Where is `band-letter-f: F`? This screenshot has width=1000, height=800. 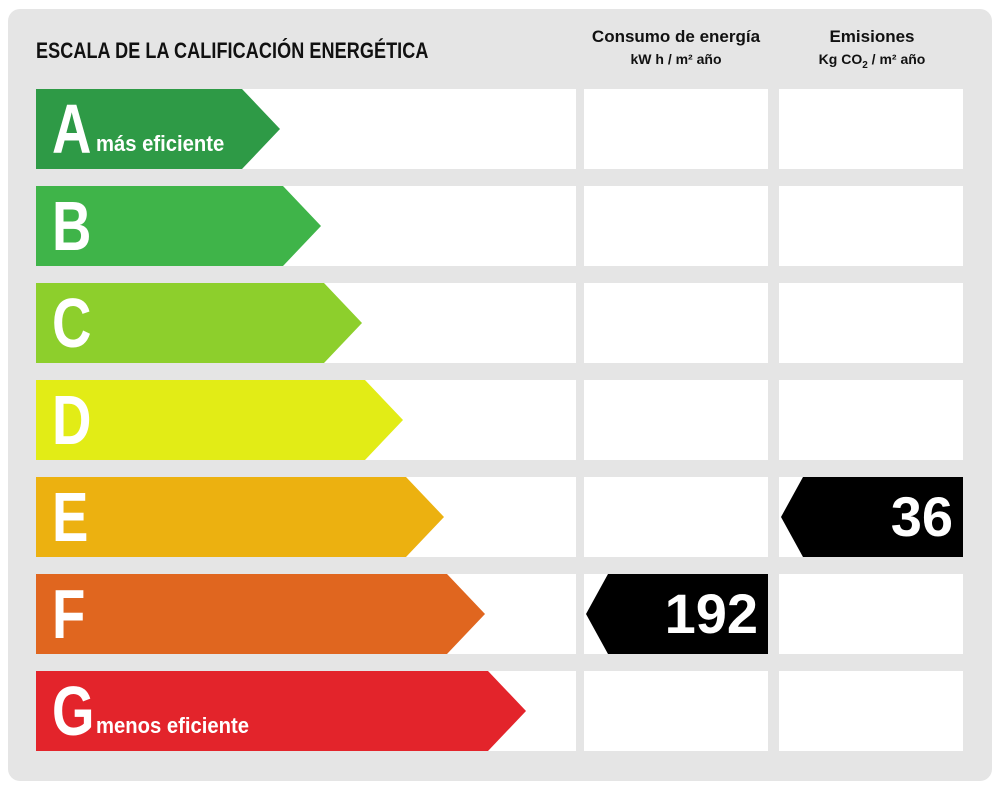
band-letter-f: F is located at coordinates (69, 614).